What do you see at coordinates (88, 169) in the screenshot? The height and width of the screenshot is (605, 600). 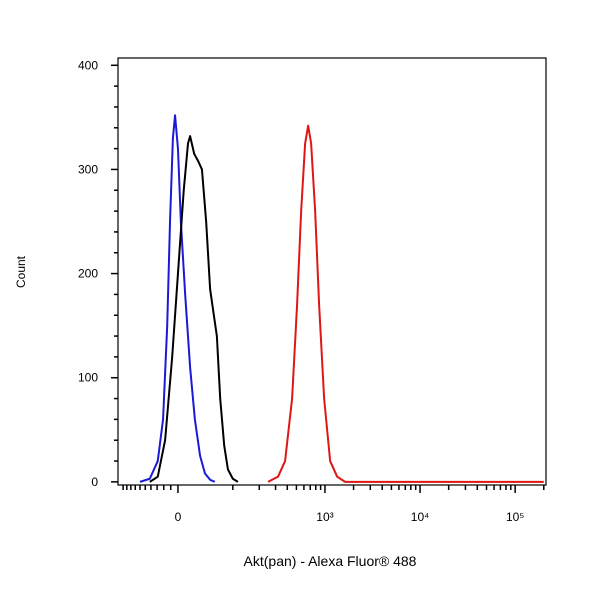 I see `y-tick-label: 300` at bounding box center [88, 169].